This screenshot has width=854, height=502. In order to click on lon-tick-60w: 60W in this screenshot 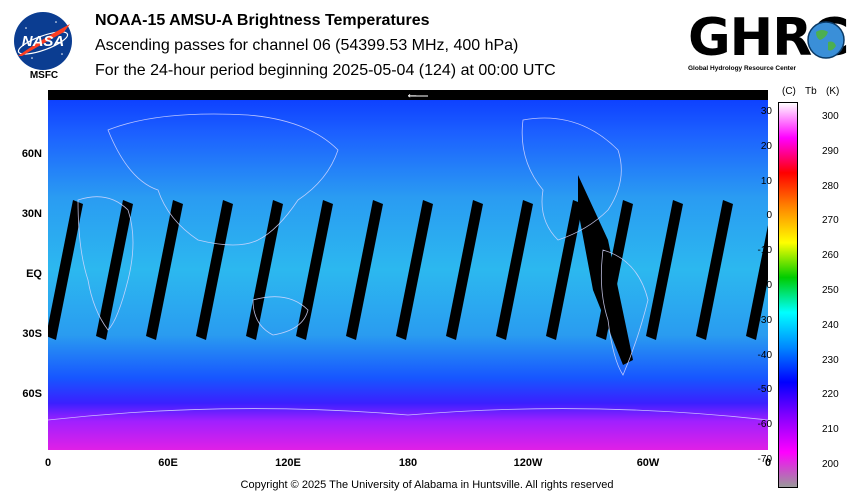, I will do `click(648, 463)`.